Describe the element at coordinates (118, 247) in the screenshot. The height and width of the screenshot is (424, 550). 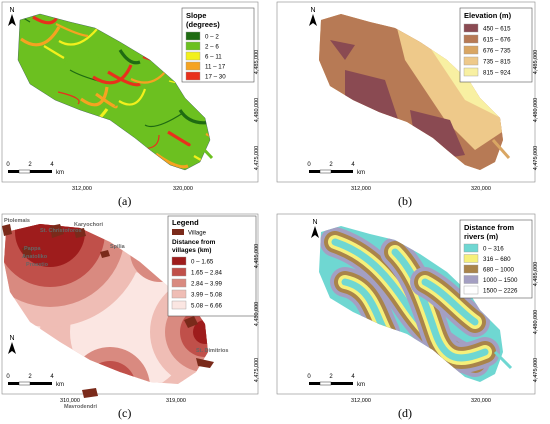
I see `village-label-spilia: Spilia` at that location.